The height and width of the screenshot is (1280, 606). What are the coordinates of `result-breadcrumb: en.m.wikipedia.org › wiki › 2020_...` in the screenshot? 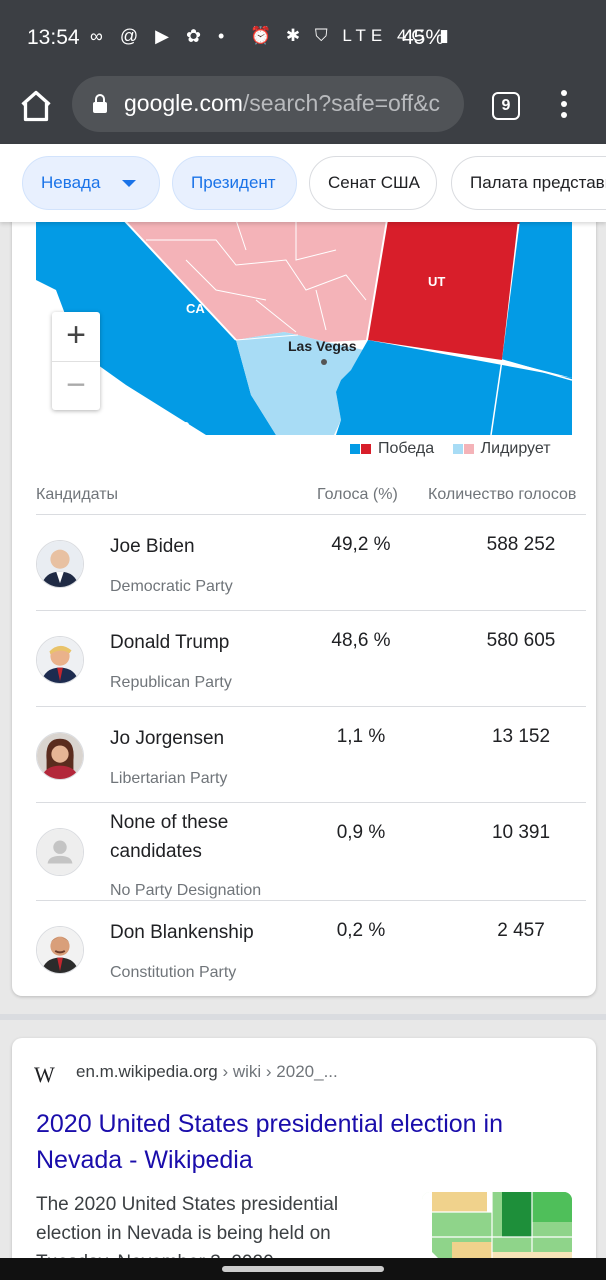 It's located at (207, 1072).